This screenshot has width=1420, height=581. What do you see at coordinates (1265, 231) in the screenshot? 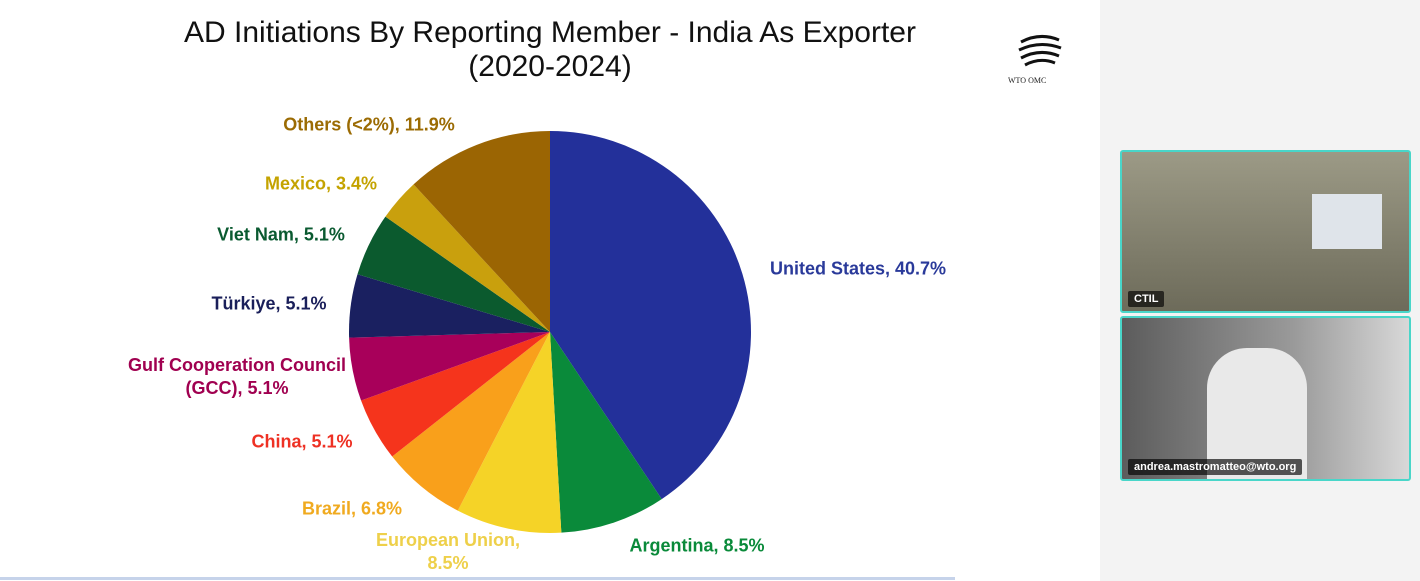
I see `video-tile: CTIL` at bounding box center [1265, 231].